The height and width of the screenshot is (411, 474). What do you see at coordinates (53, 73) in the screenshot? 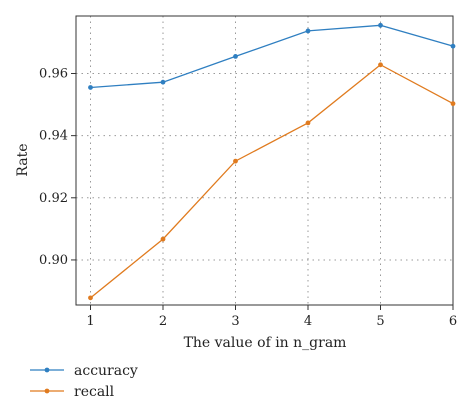
I see `y-tick-label: 0.96` at bounding box center [53, 73].